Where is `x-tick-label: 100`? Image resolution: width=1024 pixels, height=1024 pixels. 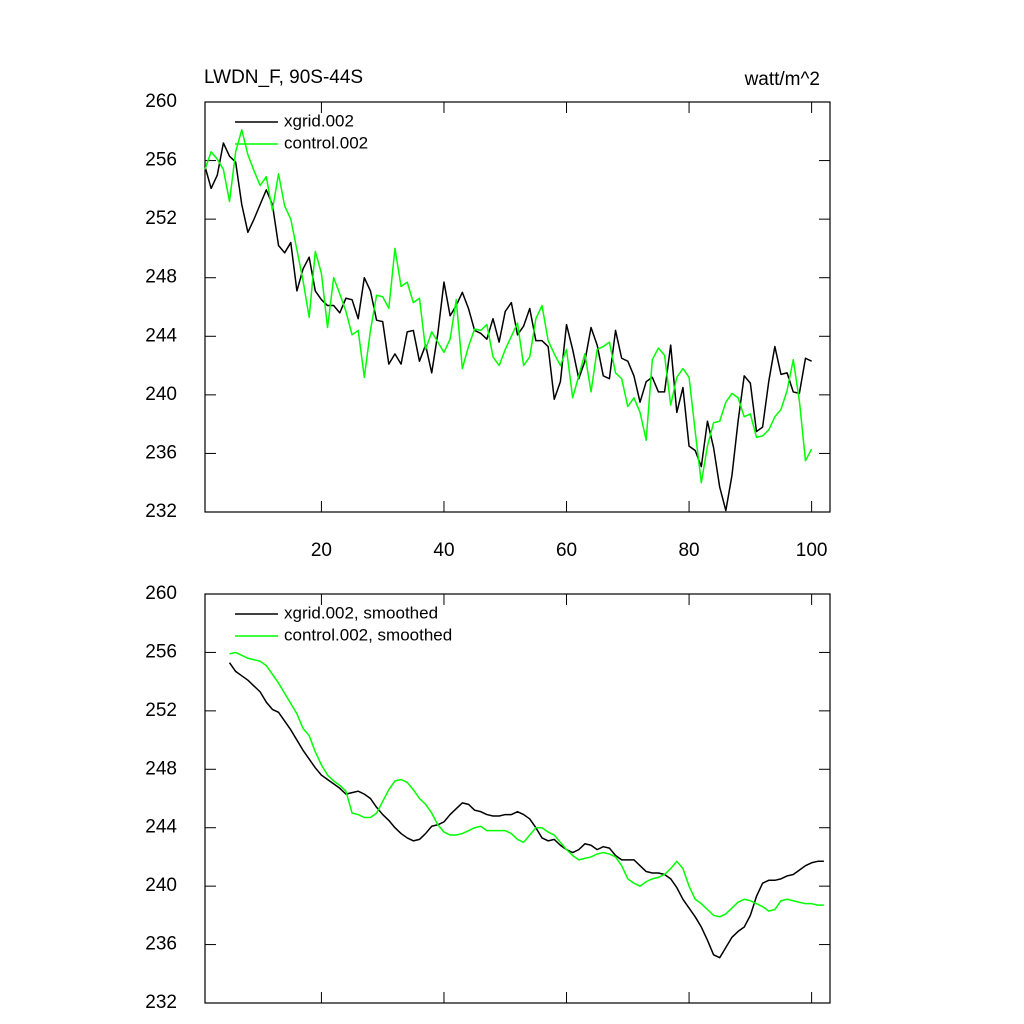 x-tick-label: 100 is located at coordinates (812, 550).